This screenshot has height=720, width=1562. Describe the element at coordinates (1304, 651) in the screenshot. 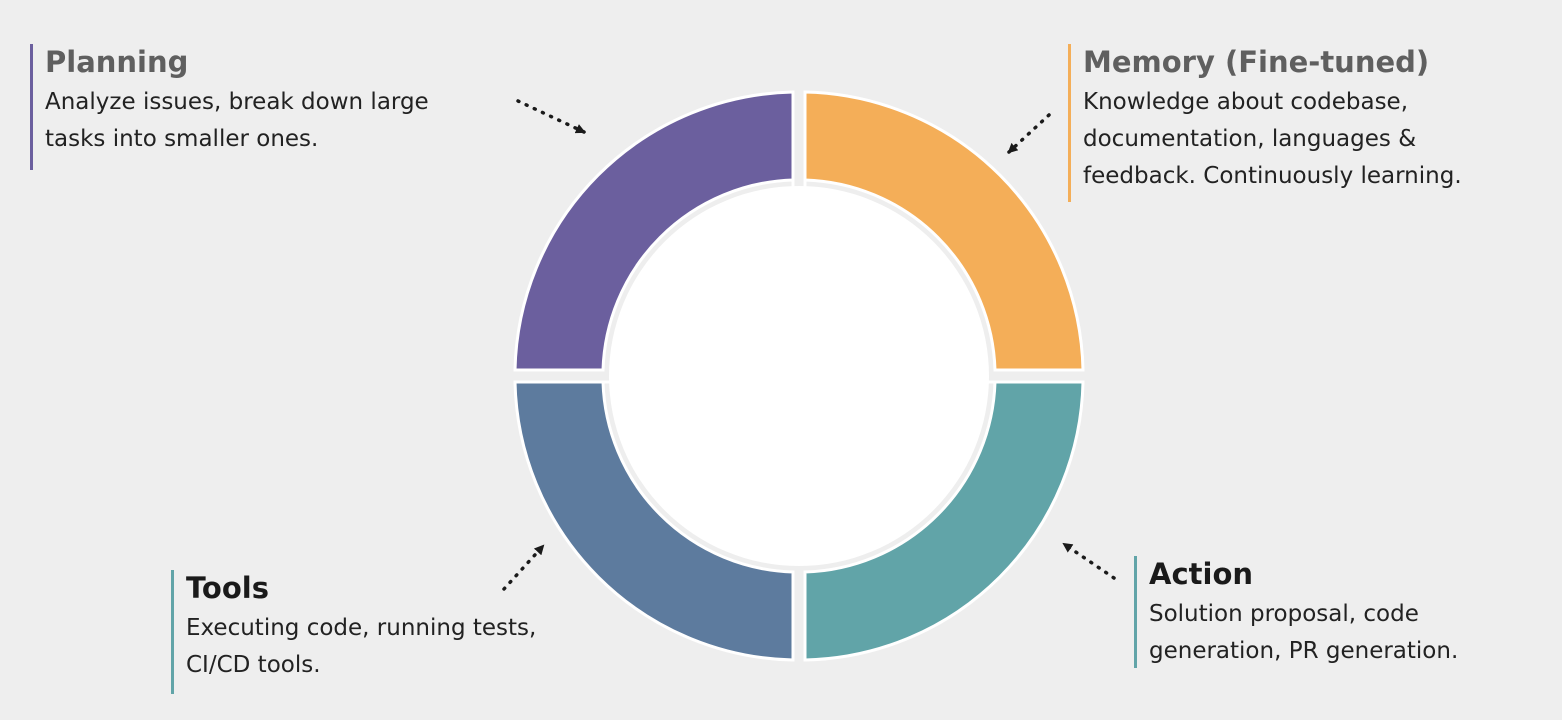

I see `action-description-line: generation, PR generation.` at that location.